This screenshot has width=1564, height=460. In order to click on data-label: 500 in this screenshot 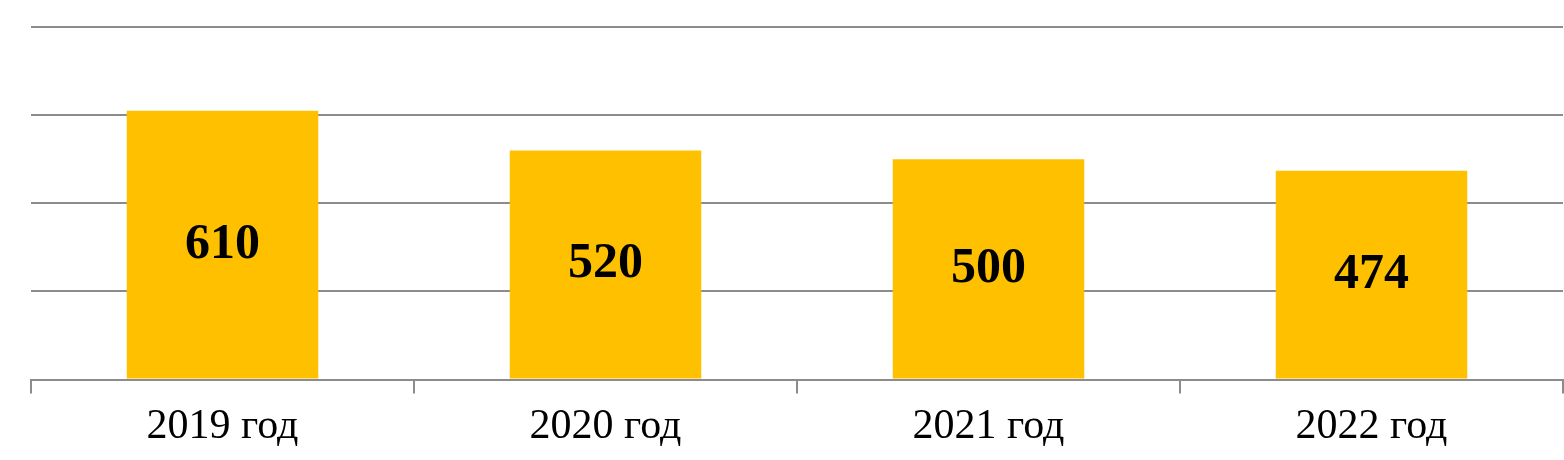, I will do `click(988, 264)`.